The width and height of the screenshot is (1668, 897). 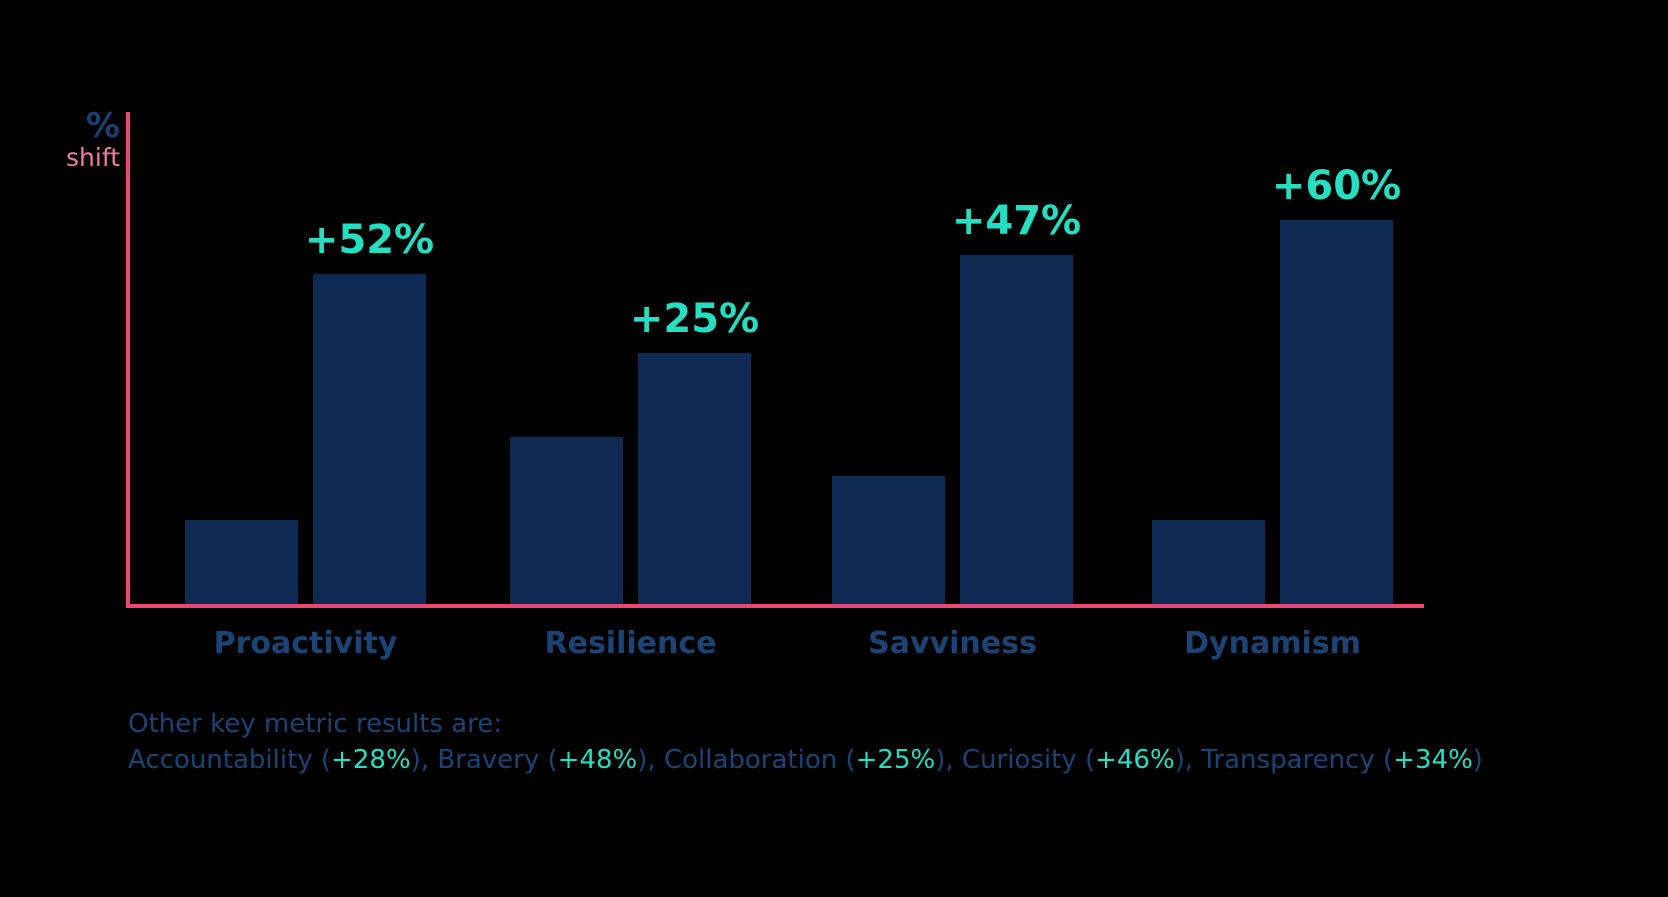 I want to click on y-axis-label-shift: shift, so click(x=93, y=157).